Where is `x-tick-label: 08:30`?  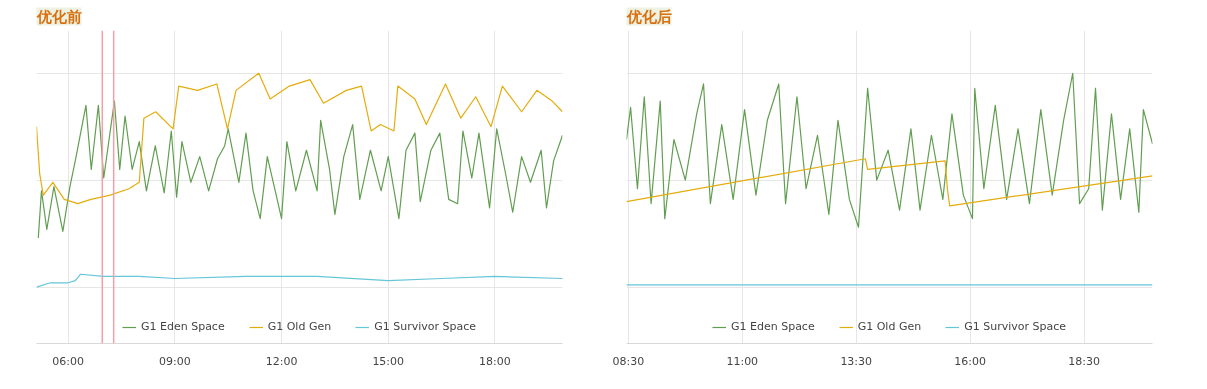 x-tick-label: 08:30 is located at coordinates (628, 361).